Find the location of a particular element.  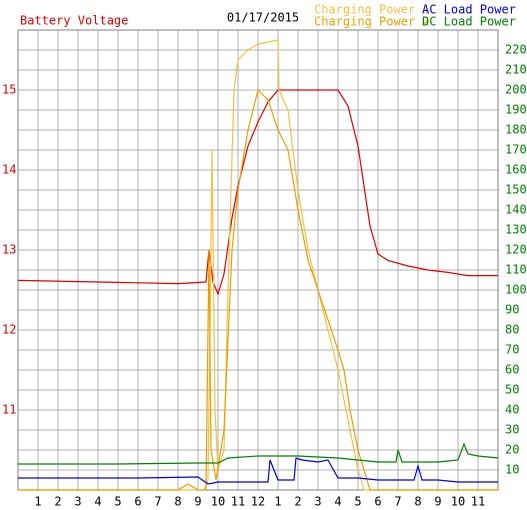

y2-tick-label: 10 is located at coordinates (512, 470).